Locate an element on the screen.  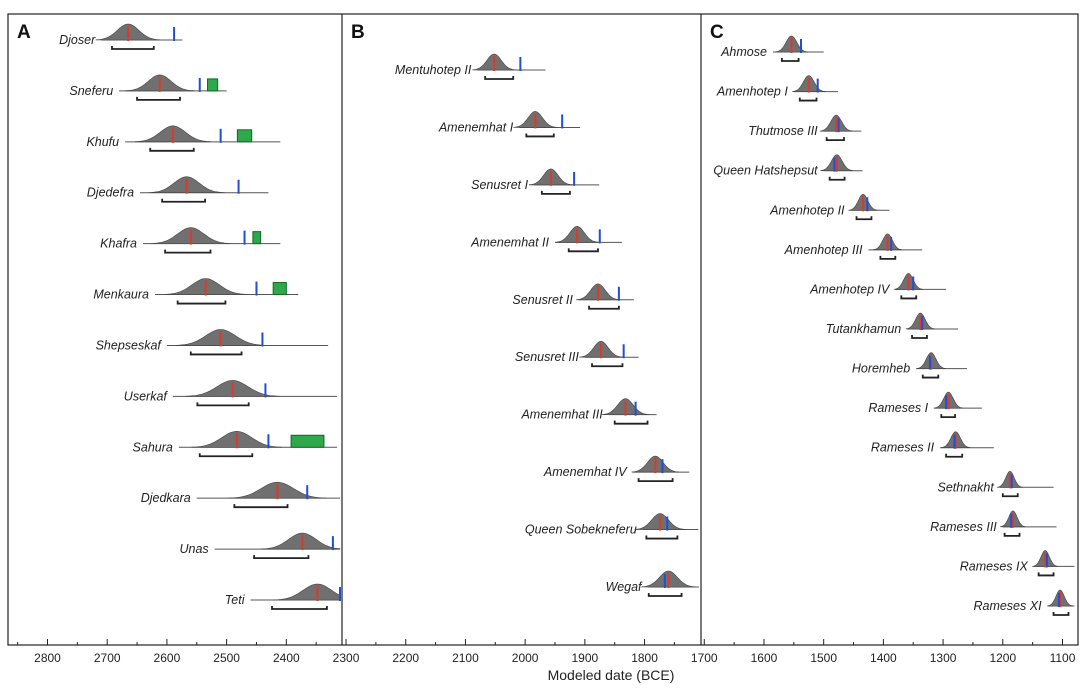
ruler-amenhotep-i: Amenhotep I is located at coordinates (777, 88).